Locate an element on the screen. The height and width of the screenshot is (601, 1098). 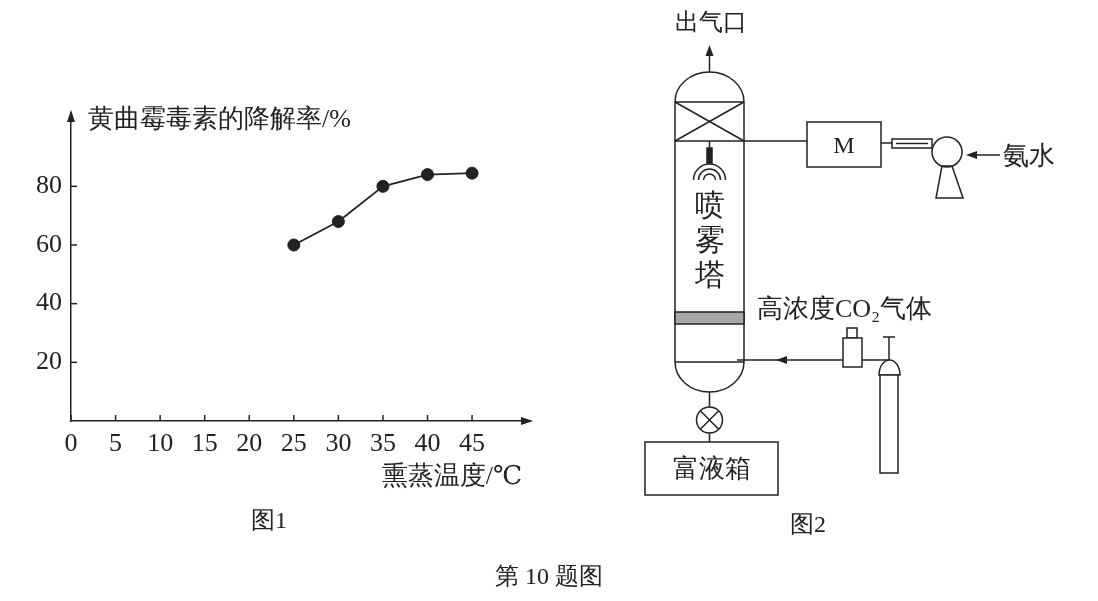
x-axis-title: 熏蒸温度/℃ is located at coordinates (451, 475).